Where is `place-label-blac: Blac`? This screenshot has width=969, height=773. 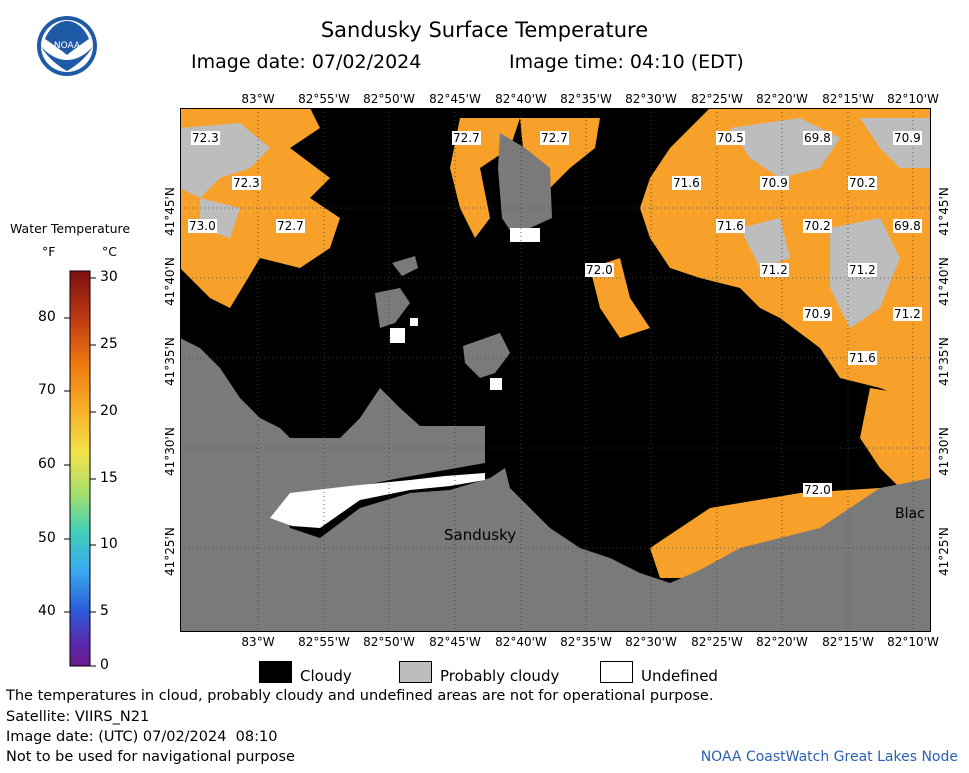 place-label-blac: Blac is located at coordinates (910, 514).